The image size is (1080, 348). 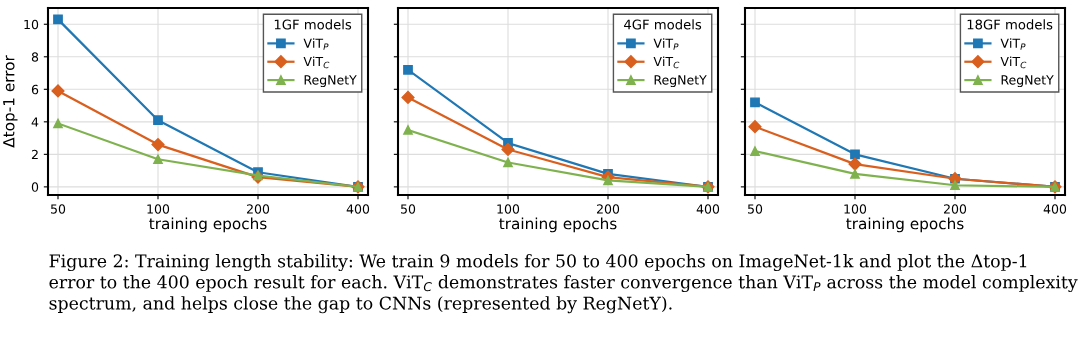 What do you see at coordinates (313, 24) in the screenshot?
I see `legend-title: 1GF models` at bounding box center [313, 24].